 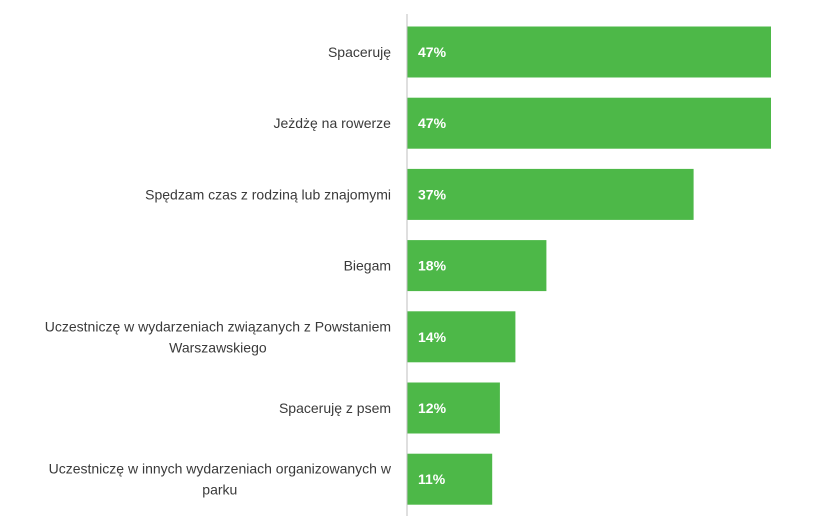 I want to click on category-label-6: Spaceruję z psem, so click(x=335, y=408).